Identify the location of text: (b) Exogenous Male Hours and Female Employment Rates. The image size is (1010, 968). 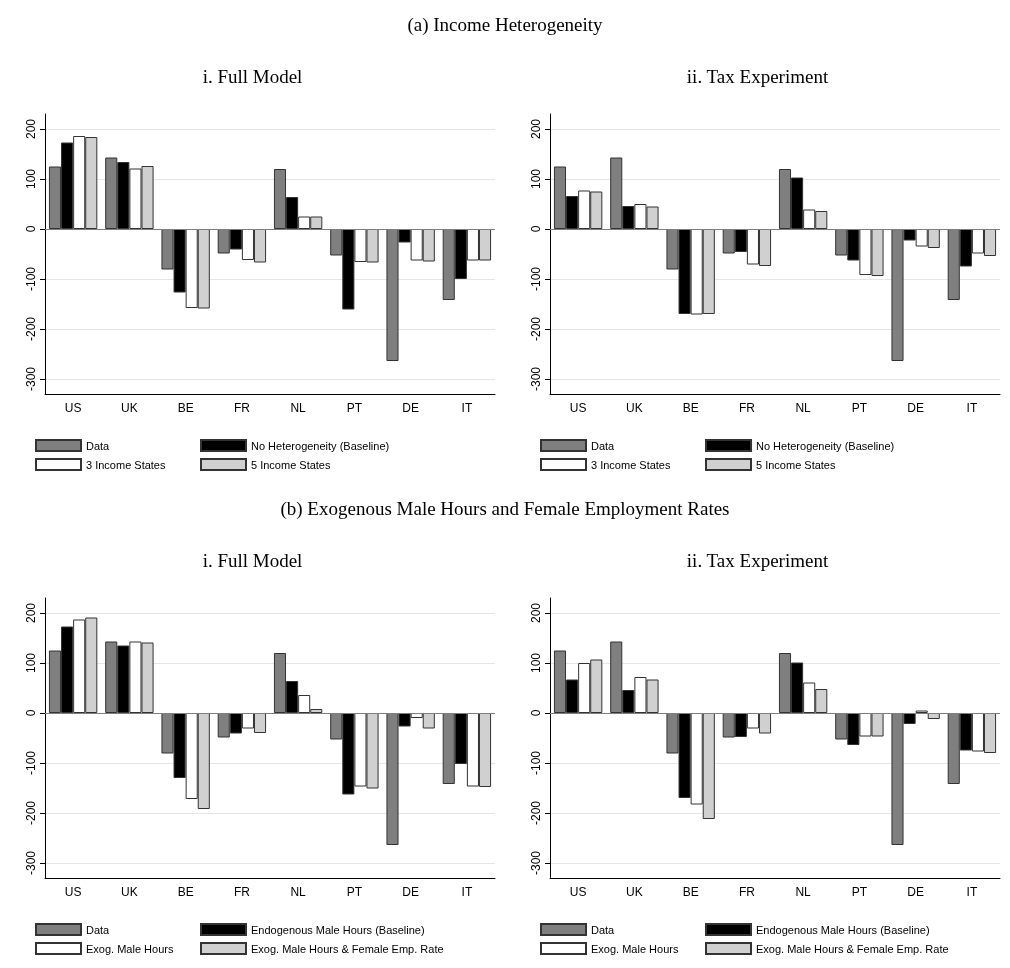
(505, 509).